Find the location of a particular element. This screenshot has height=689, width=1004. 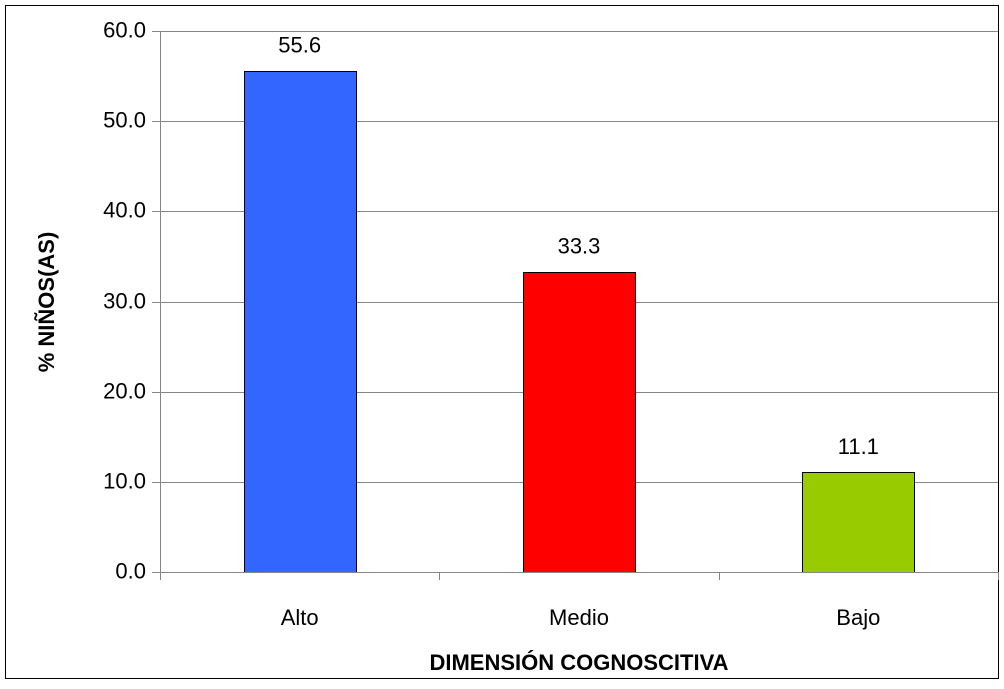

category-label-alto: Alto is located at coordinates (300, 617).